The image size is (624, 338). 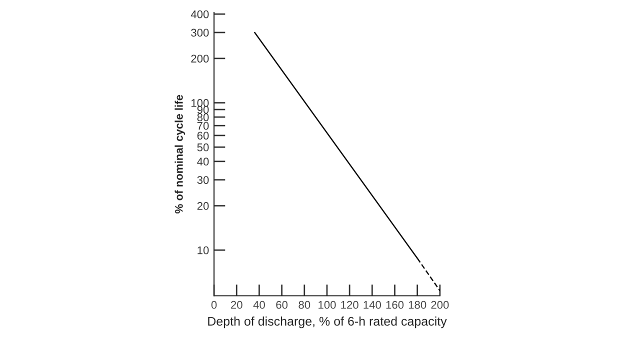 I want to click on x-tick-label: 160, so click(x=395, y=304).